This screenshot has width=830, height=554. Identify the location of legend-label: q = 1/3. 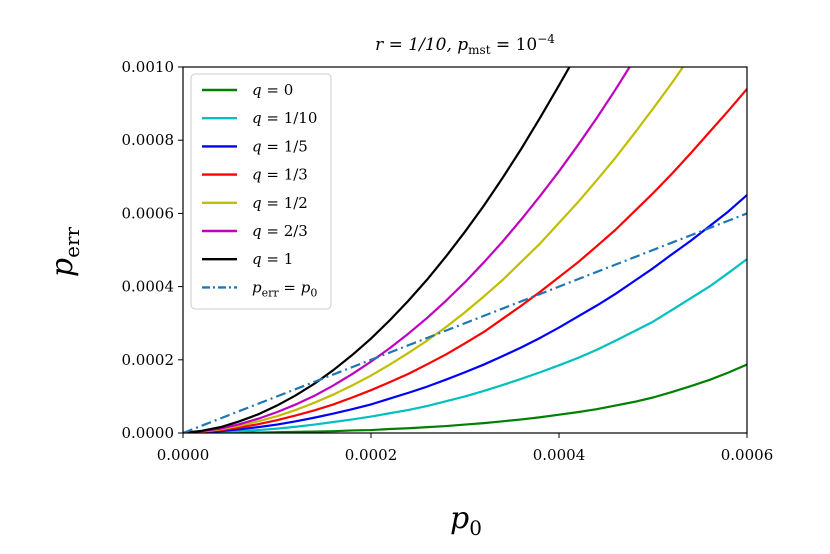
(280, 175).